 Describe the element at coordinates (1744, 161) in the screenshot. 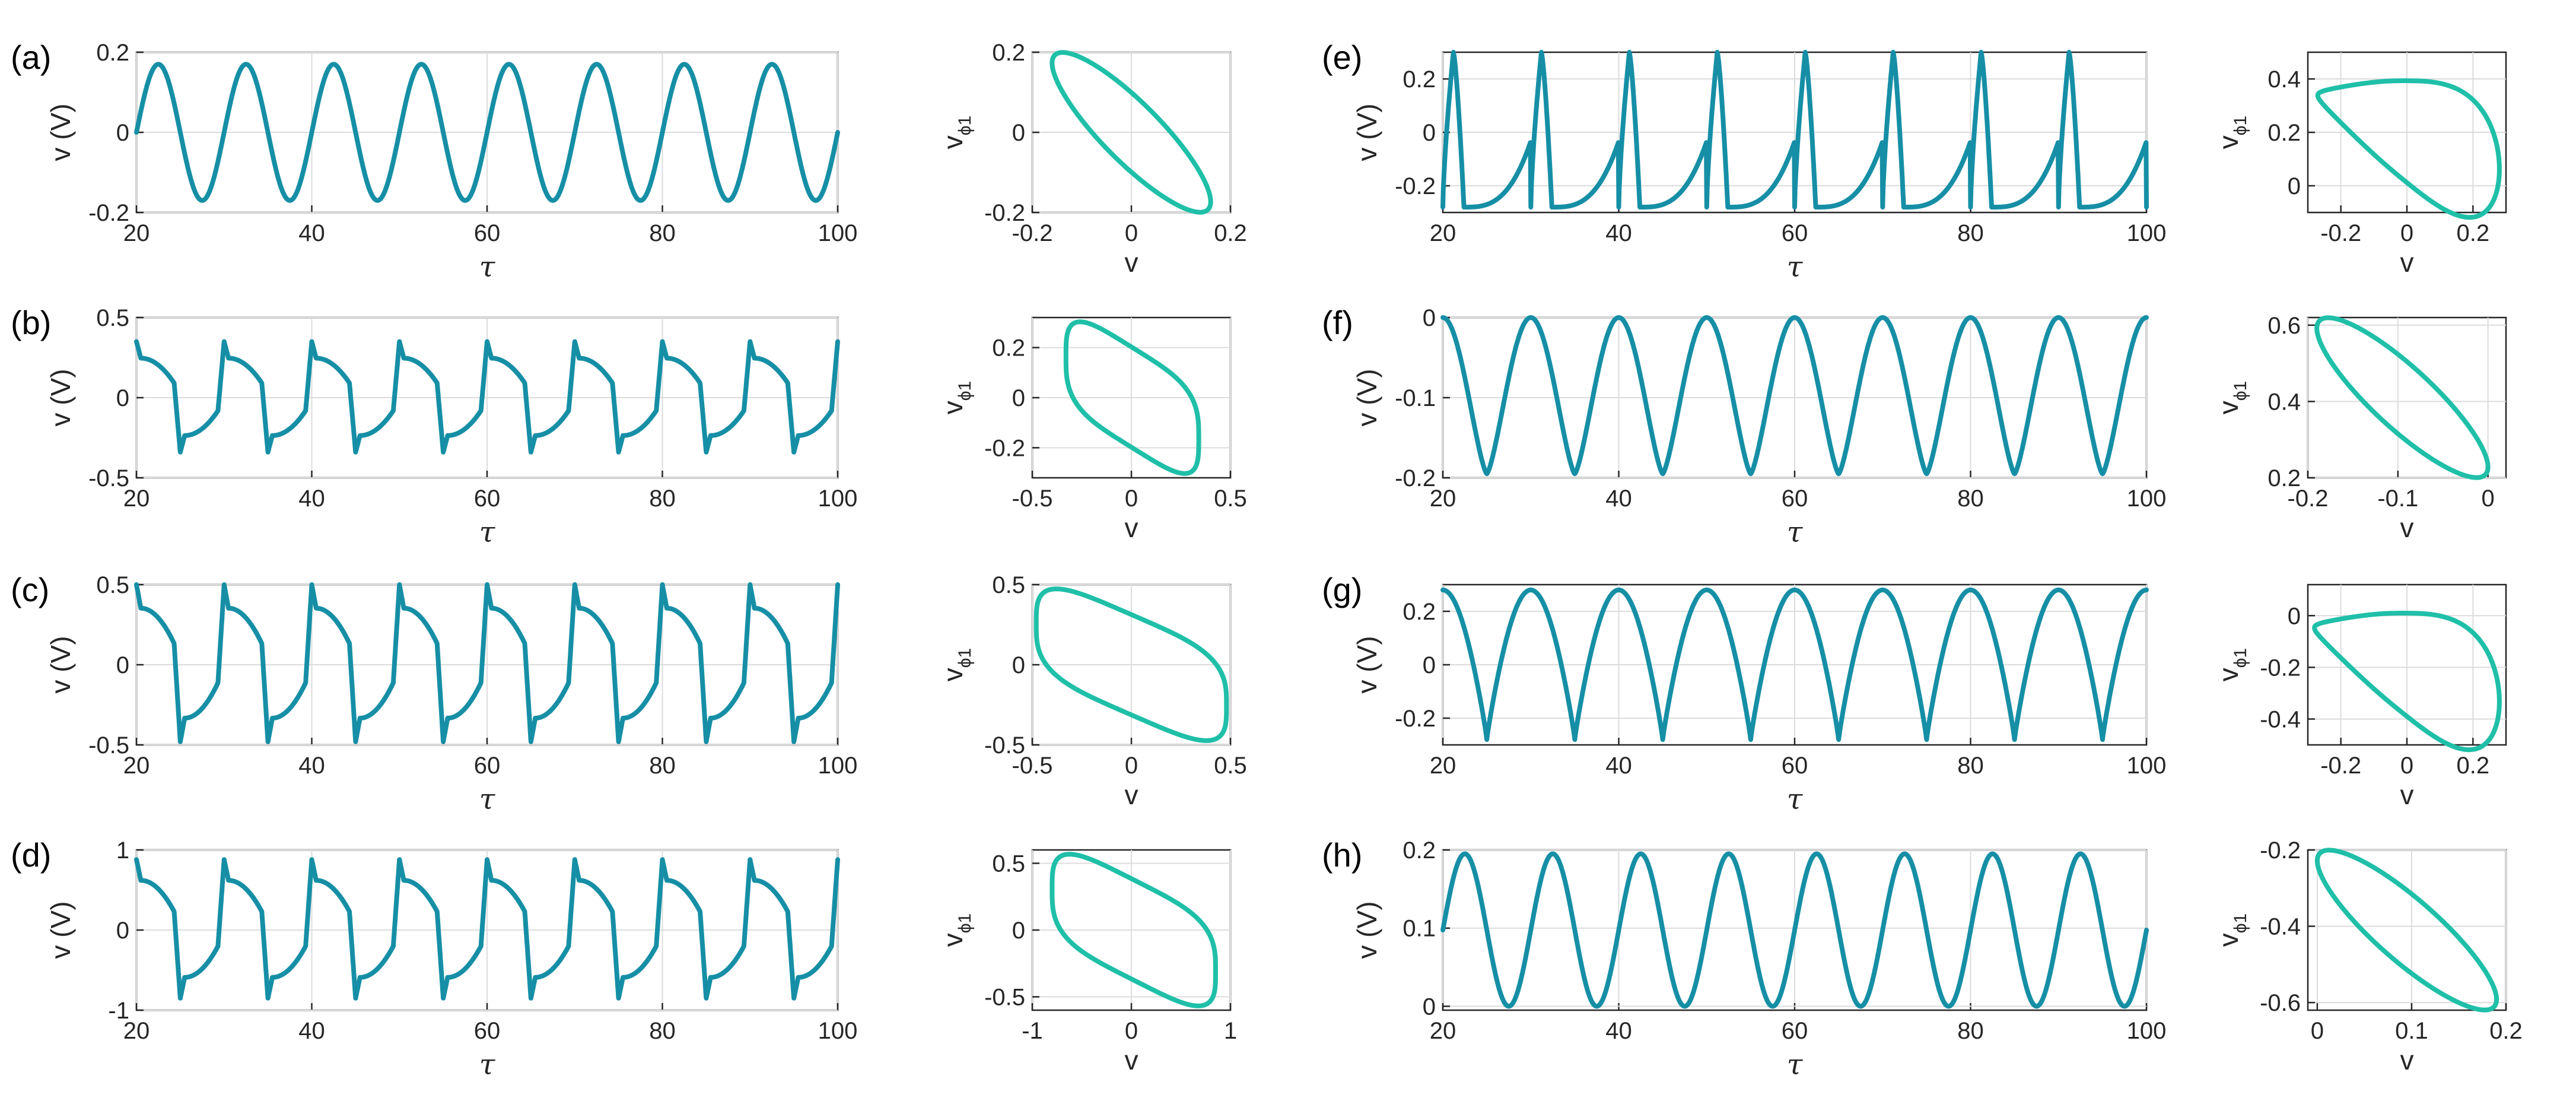

I see `panel-e-time-series: (e) 20 40 60 80 100 -0.2 0 0.2 v (V) τ` at that location.